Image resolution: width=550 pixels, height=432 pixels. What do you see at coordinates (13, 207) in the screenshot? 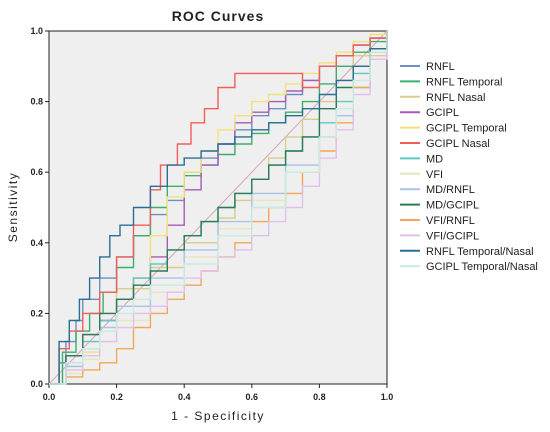
I see `y-axis-title: Sensitivity` at bounding box center [13, 207].